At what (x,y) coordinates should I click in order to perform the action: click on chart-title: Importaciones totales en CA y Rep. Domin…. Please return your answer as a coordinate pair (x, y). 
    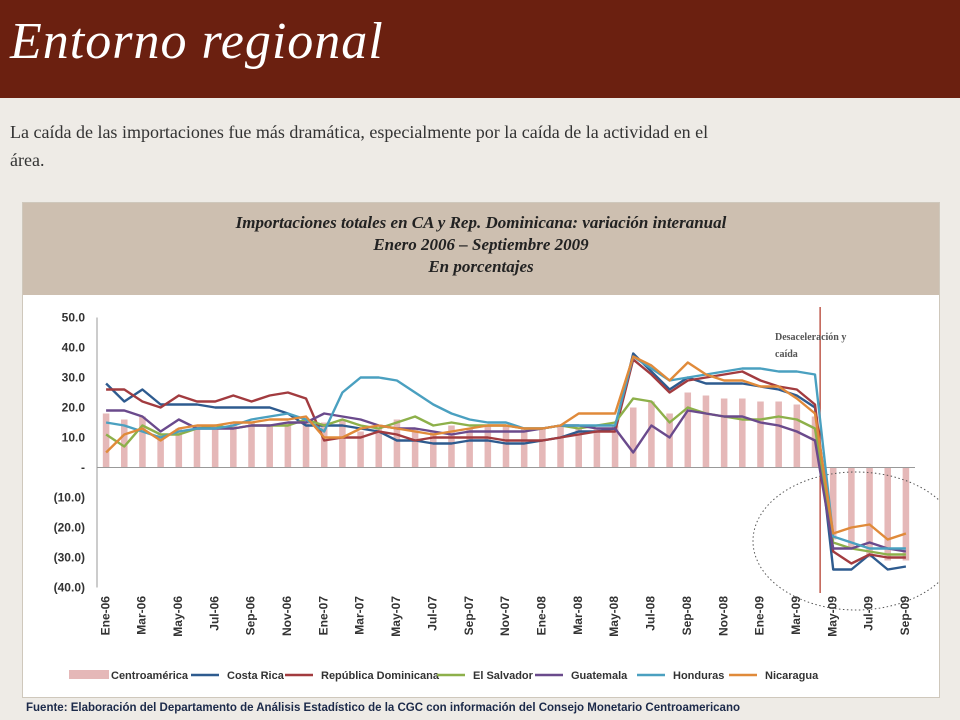
    Looking at the image, I should click on (481, 222).